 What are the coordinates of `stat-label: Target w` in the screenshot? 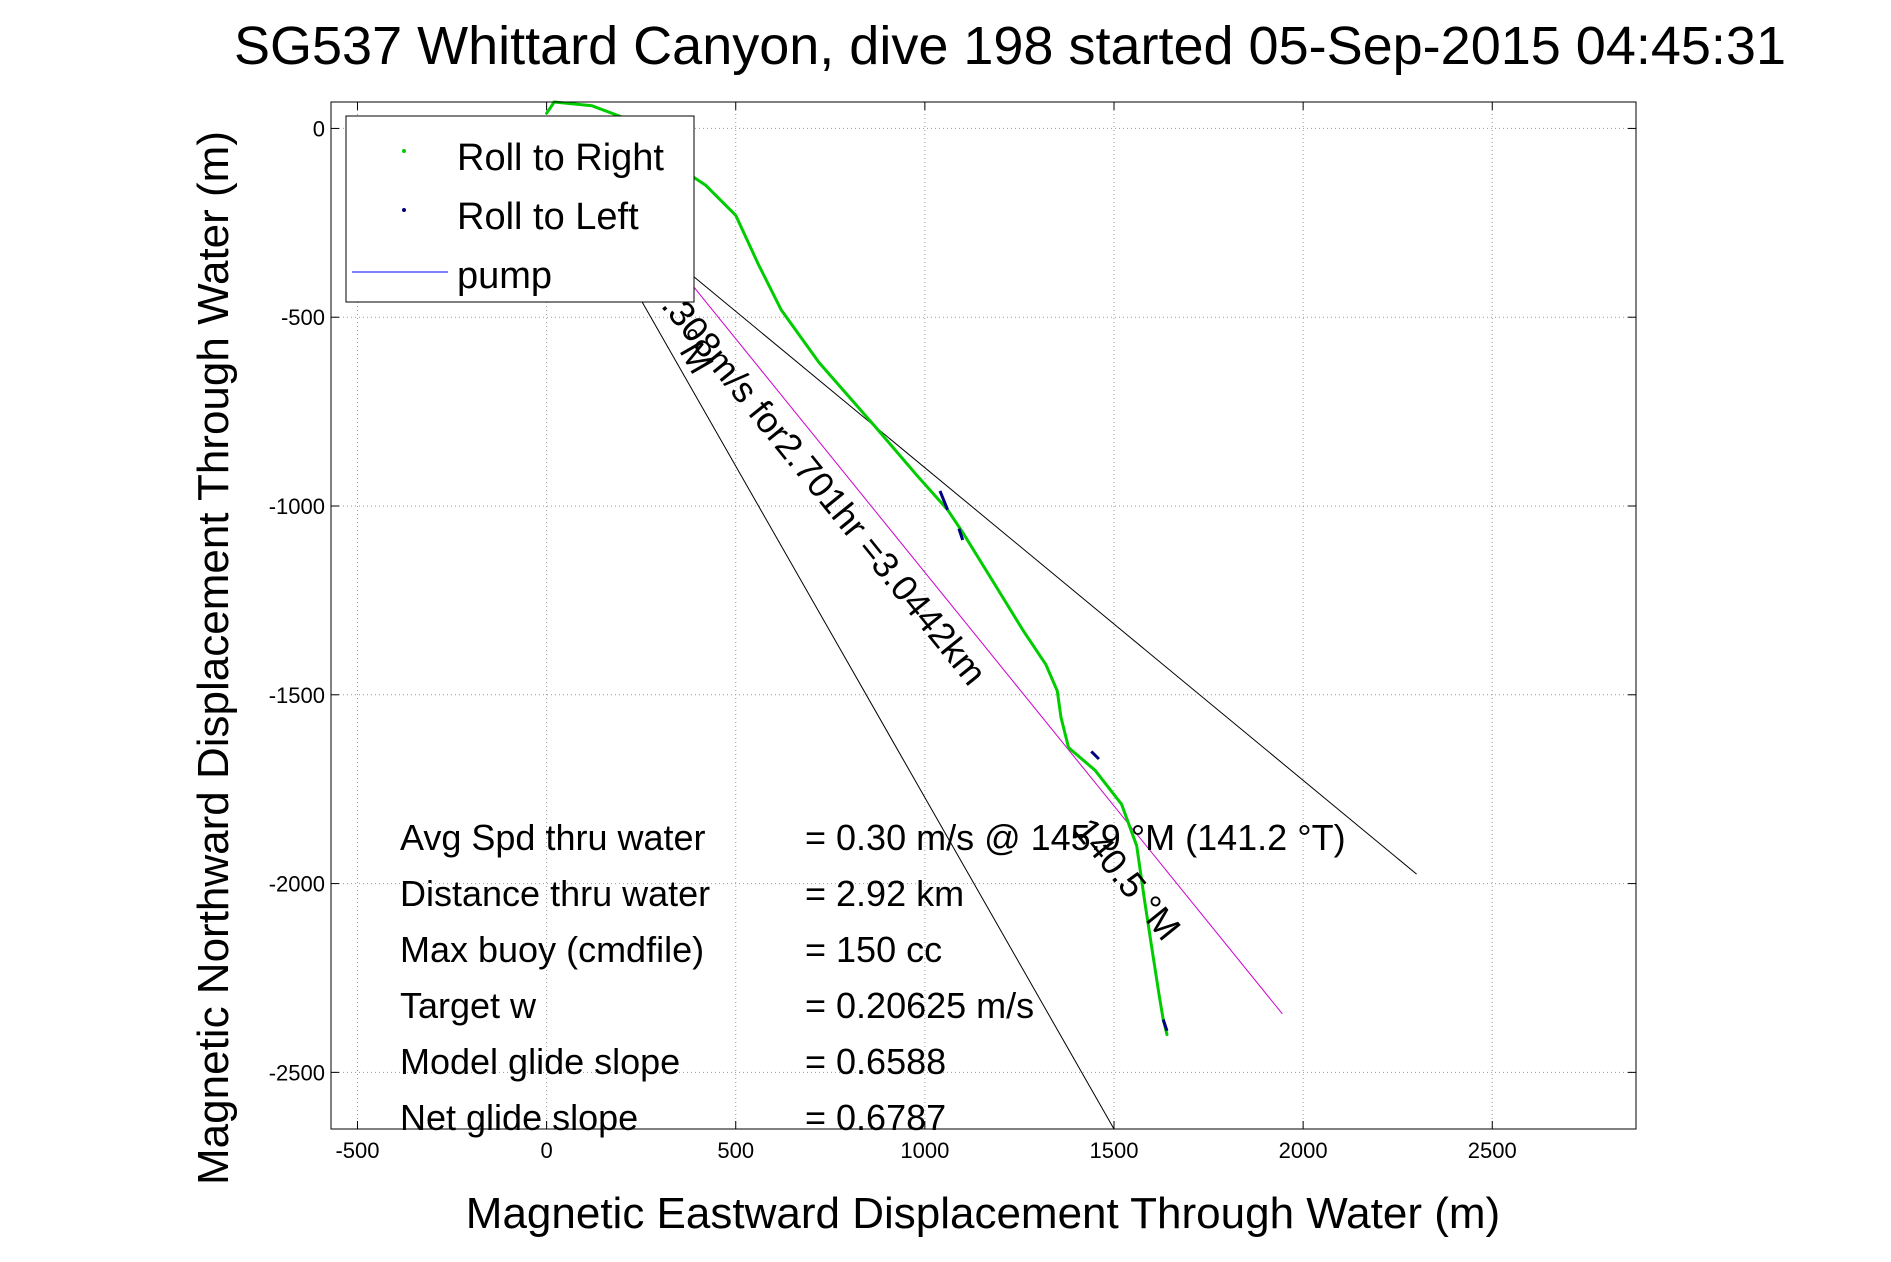 It's located at (468, 1005).